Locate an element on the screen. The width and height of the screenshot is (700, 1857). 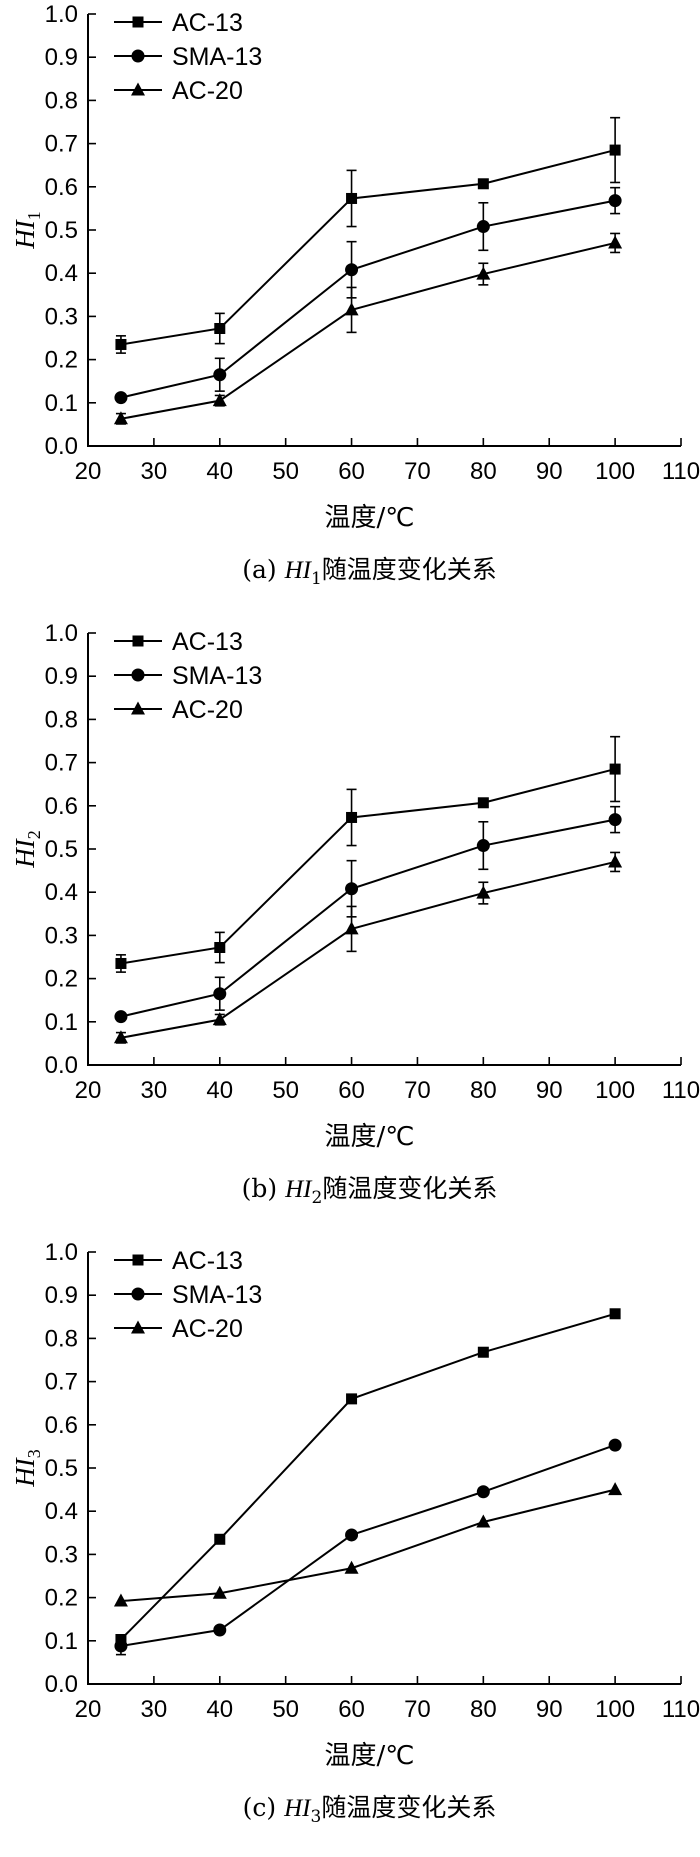
chart-caption: (a) HI1随温度变化关系 is located at coordinates (369, 572).